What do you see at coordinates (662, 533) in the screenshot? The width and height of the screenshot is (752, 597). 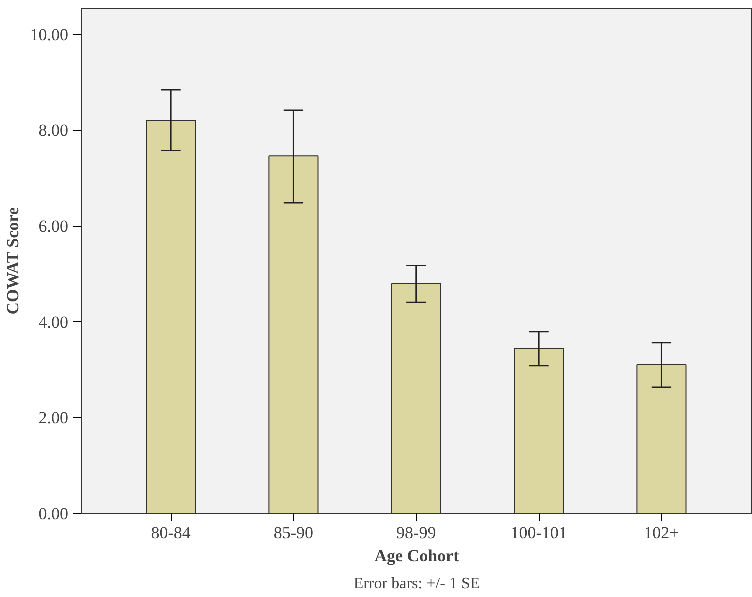 I see `x-tick-label: 102+` at bounding box center [662, 533].